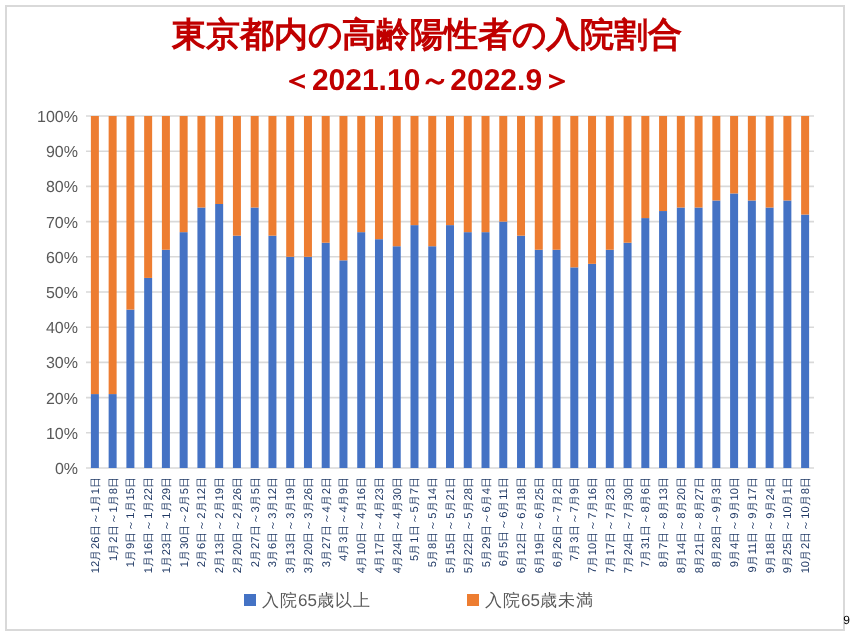  What do you see at coordinates (539, 600) in the screenshot?
I see `legend-label: 入院65歳未満` at bounding box center [539, 600].